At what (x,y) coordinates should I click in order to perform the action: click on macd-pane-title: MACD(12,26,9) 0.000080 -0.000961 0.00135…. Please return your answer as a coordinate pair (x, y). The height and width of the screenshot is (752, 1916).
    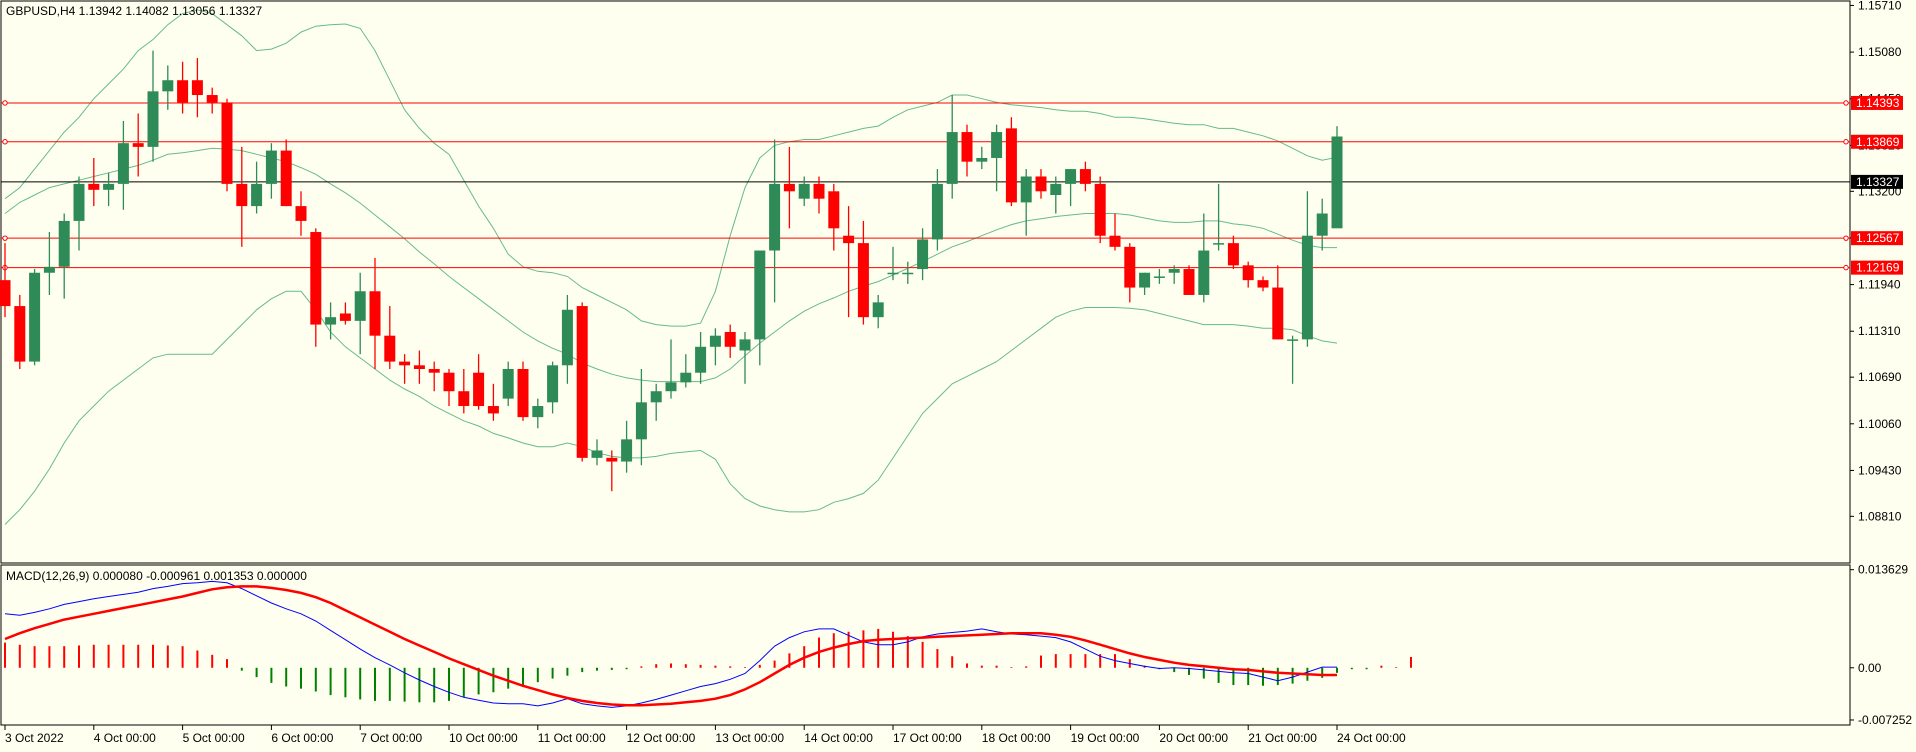
    Looking at the image, I should click on (156, 576).